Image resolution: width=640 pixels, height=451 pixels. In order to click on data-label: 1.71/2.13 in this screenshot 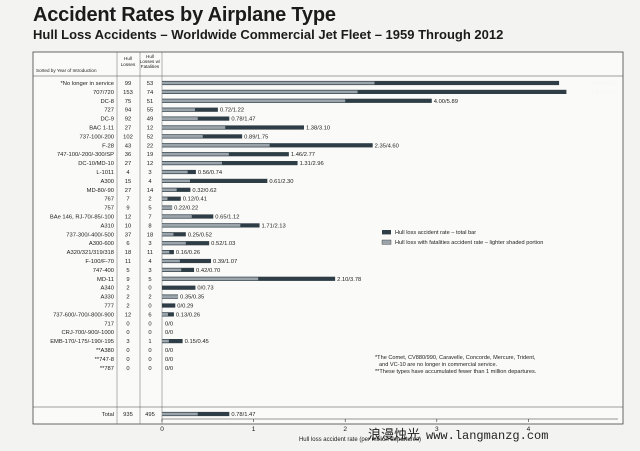, I will do `click(274, 226)`.